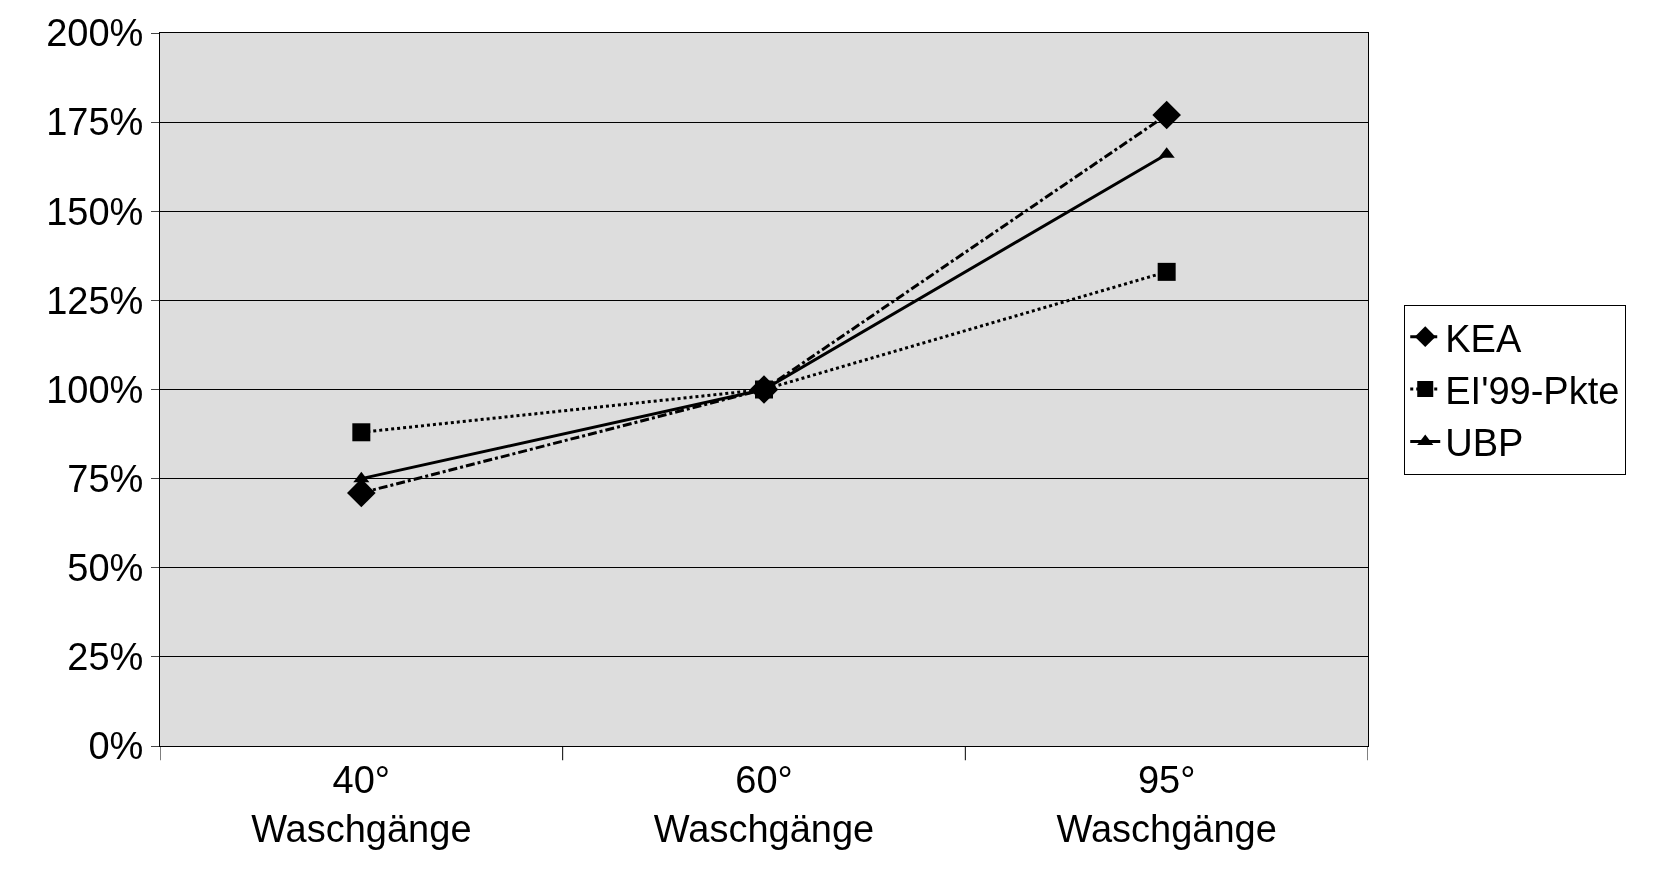 The image size is (1668, 896). Describe the element at coordinates (95, 300) in the screenshot. I see `y-tick-label: 125%` at that location.